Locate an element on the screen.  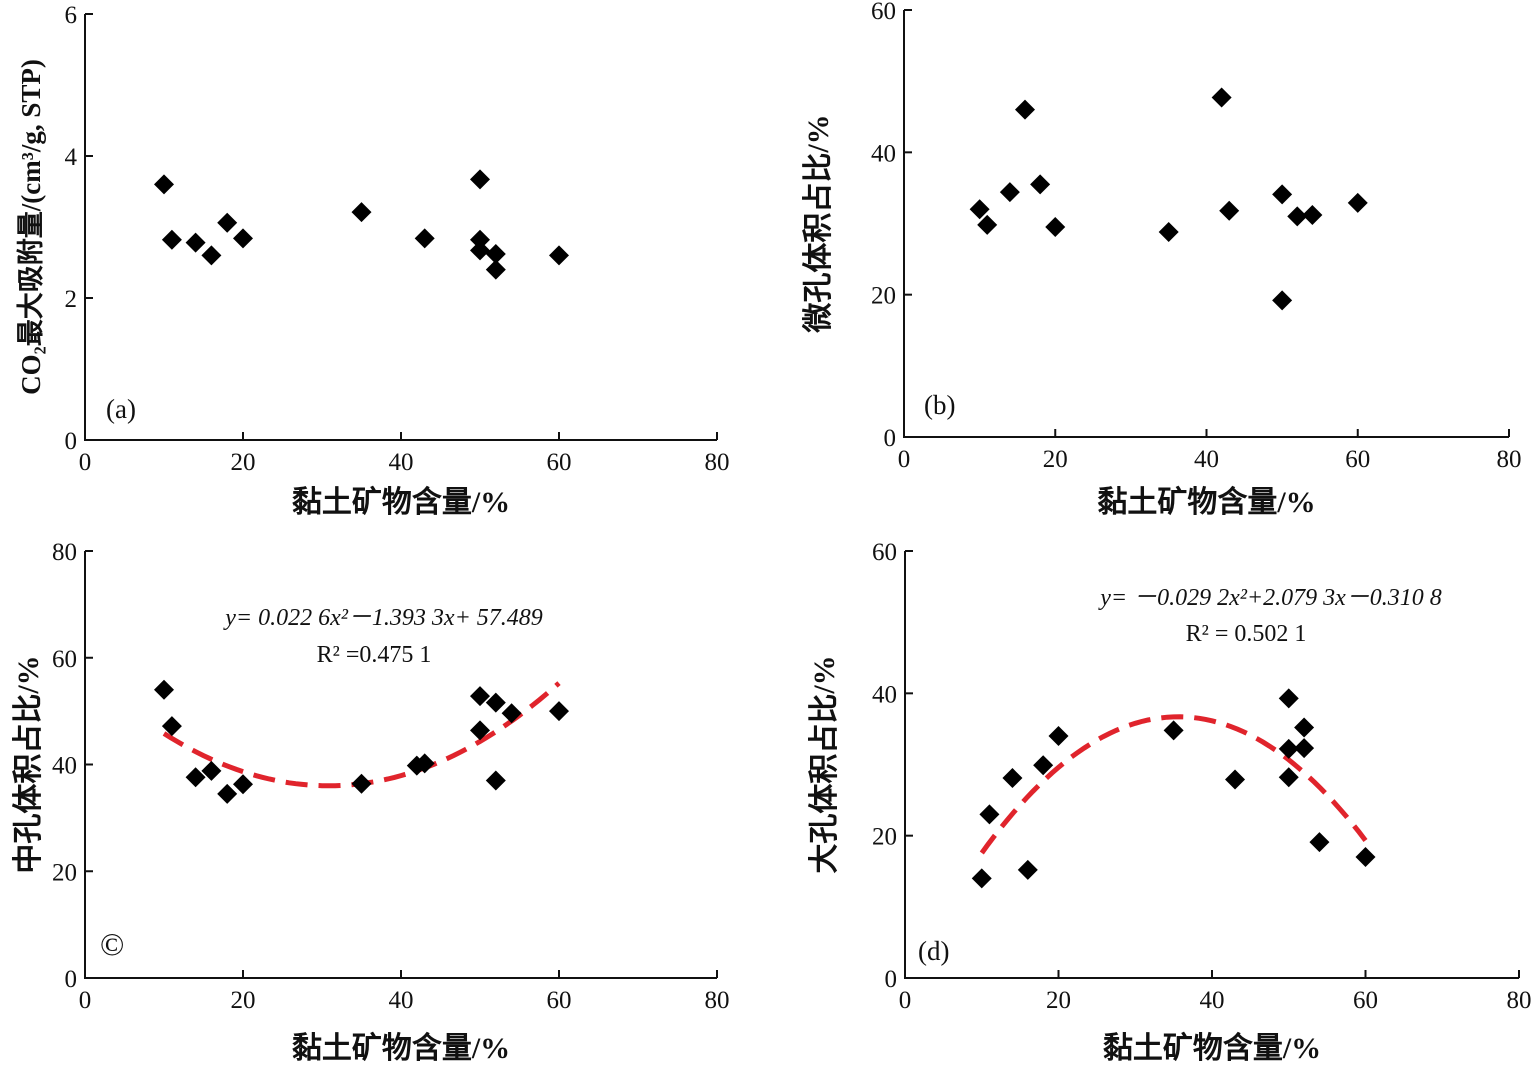
y-tick-label: 80 is located at coordinates (64, 552).